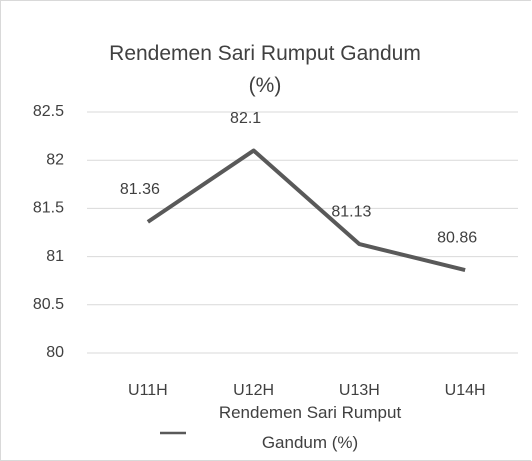 The height and width of the screenshot is (461, 532). Describe the element at coordinates (55, 256) in the screenshot. I see `y-tick-label: 81` at that location.